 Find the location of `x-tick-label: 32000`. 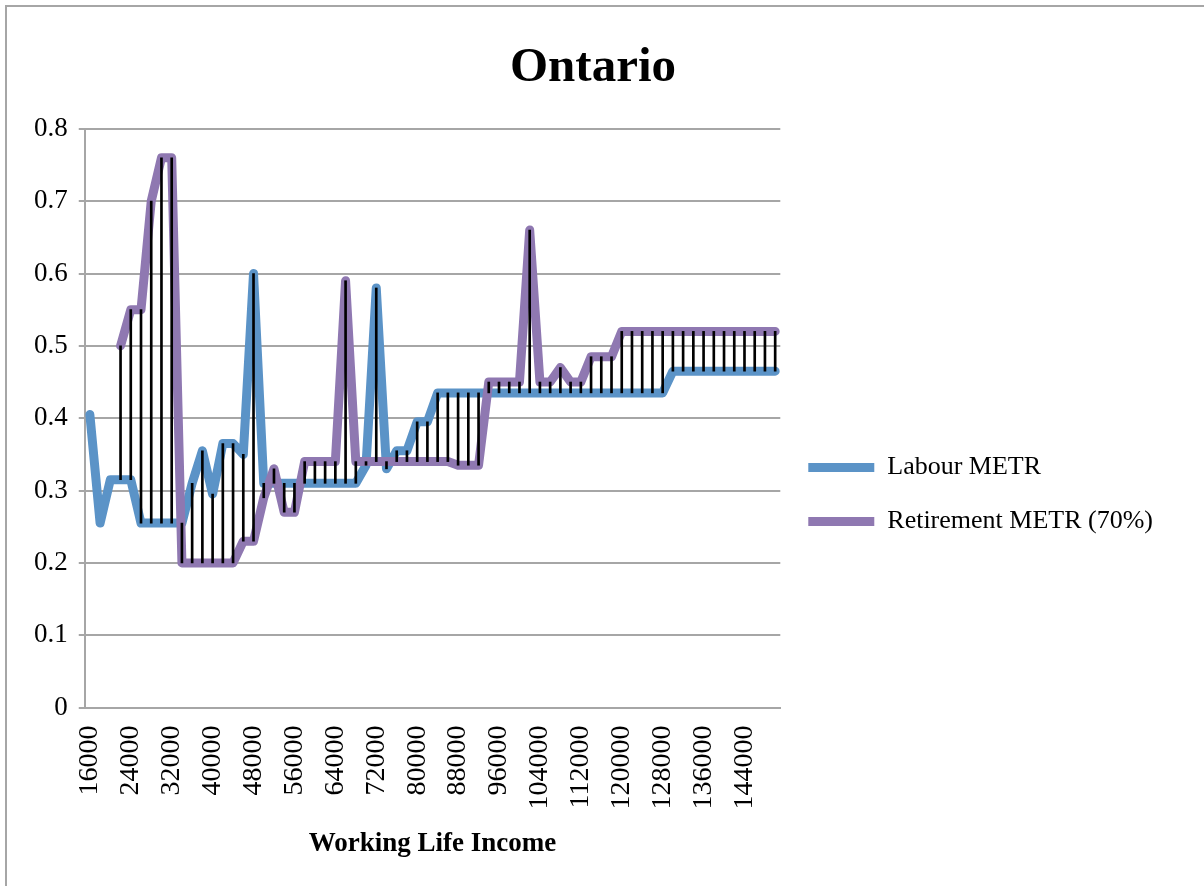

x-tick-label: 32000 is located at coordinates (170, 760).